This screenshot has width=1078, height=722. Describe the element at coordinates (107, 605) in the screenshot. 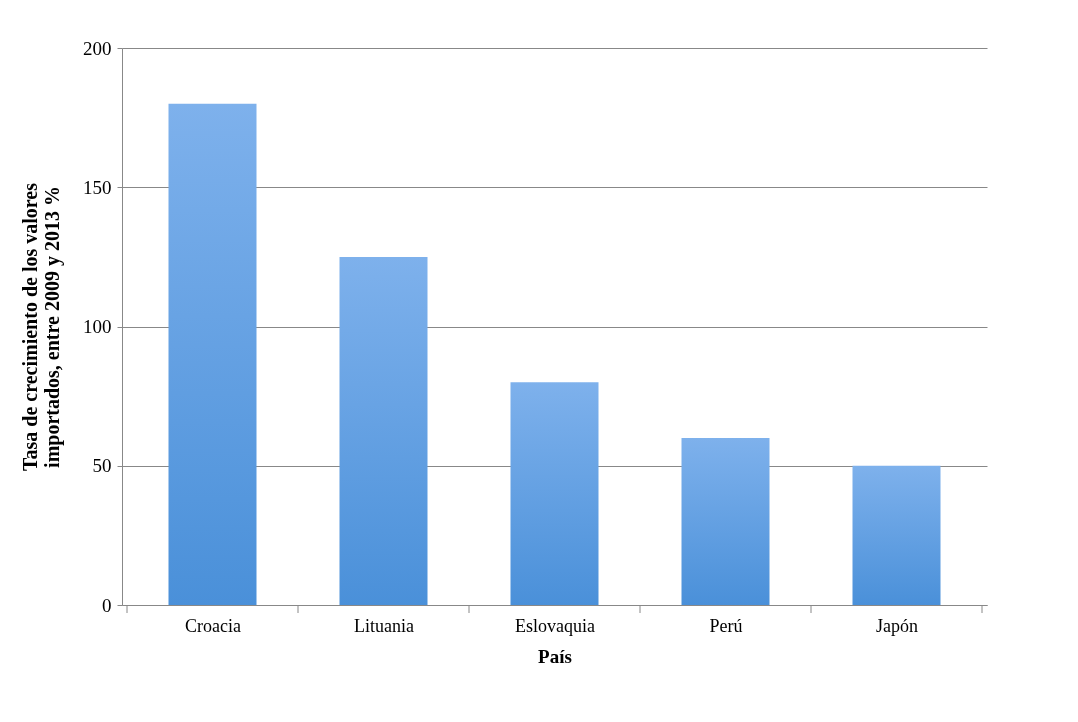

I see `y-tick-label: 0` at that location.